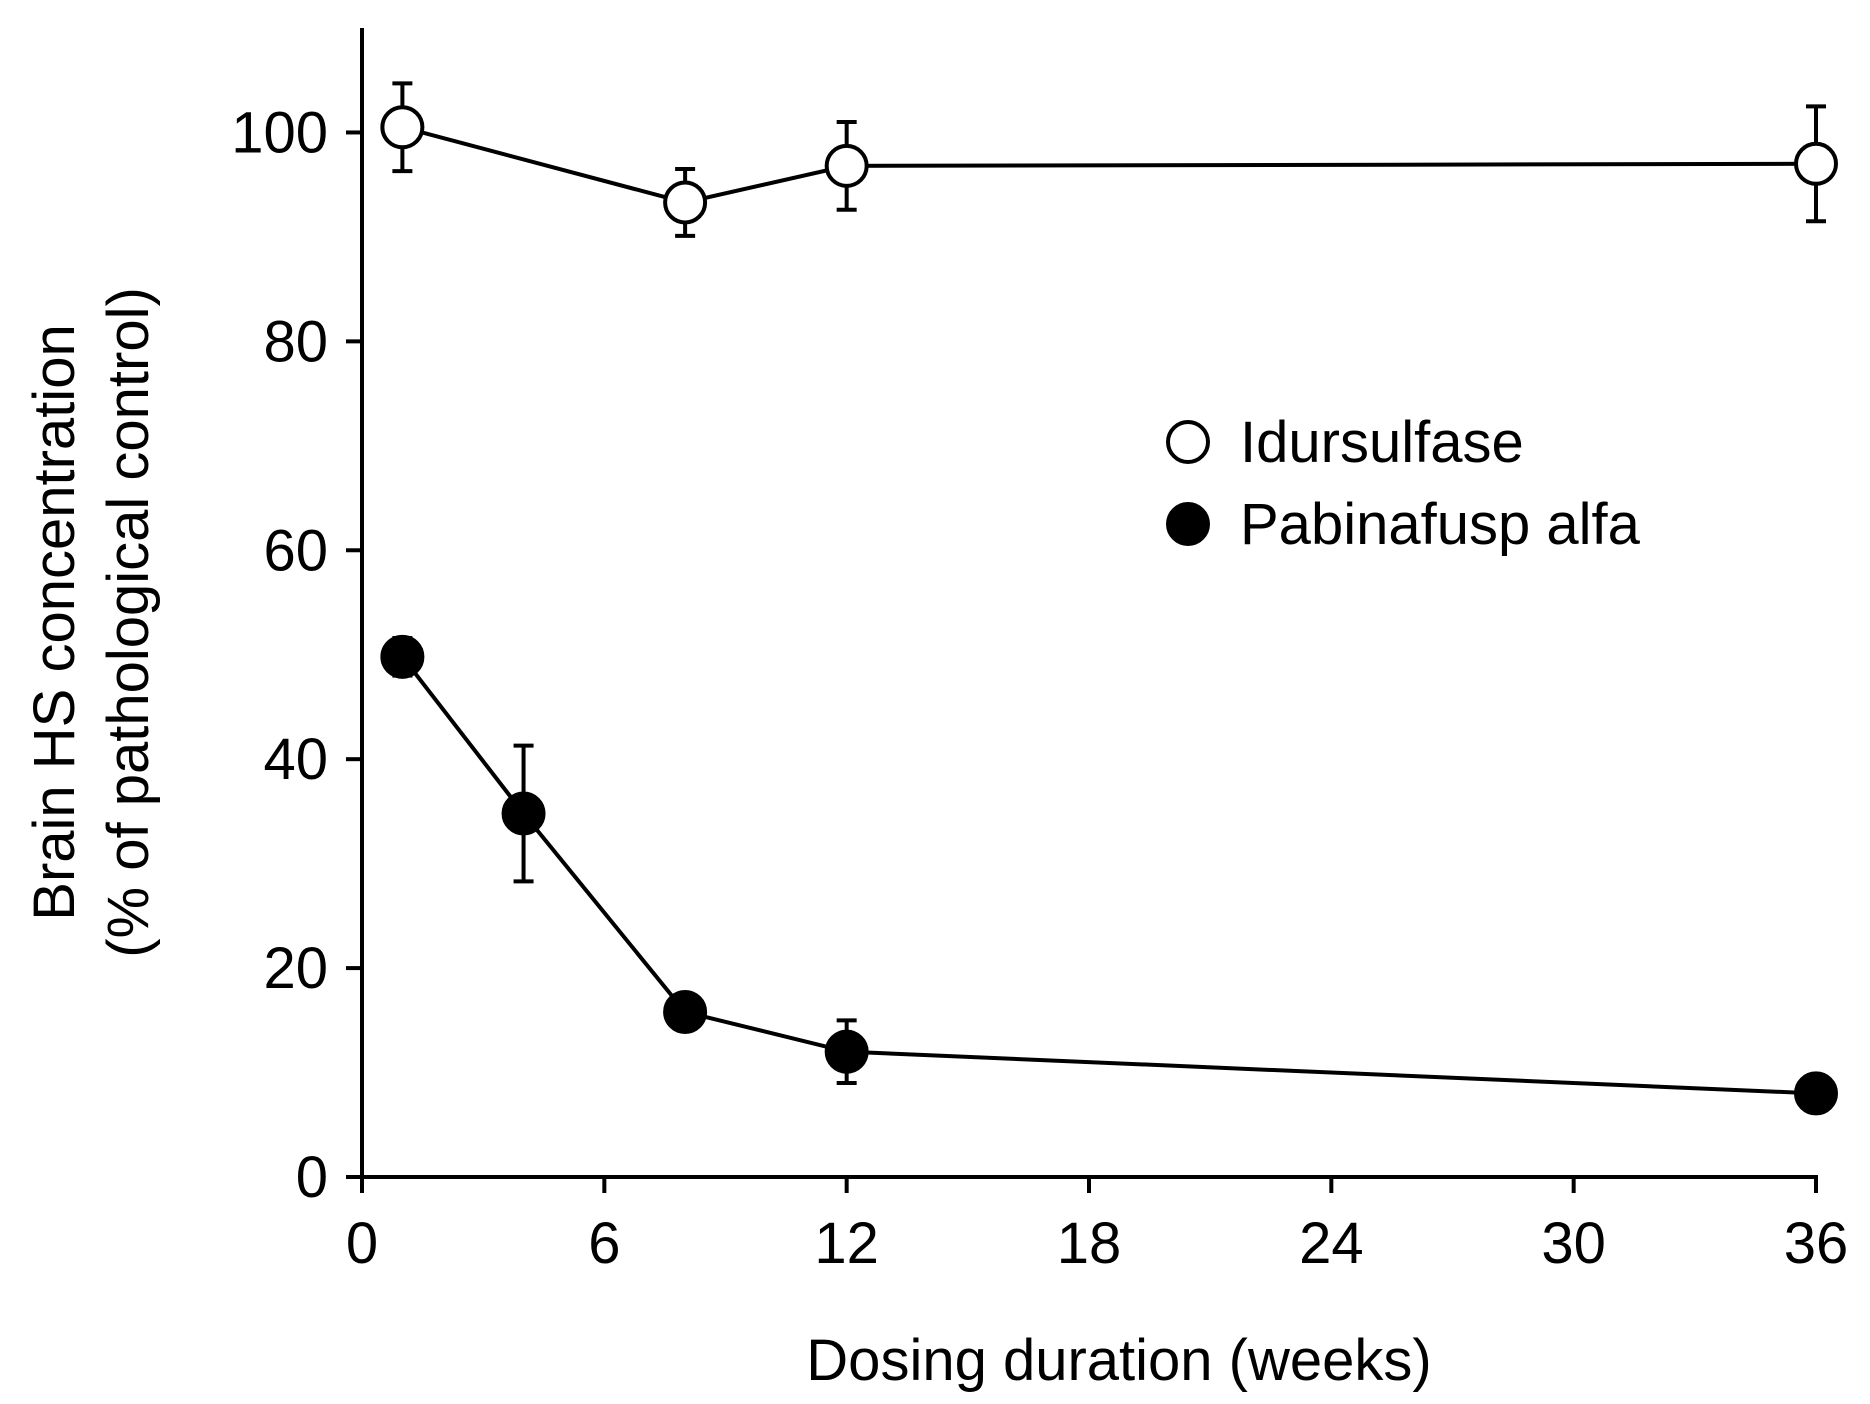 The width and height of the screenshot is (1870, 1404). I want to click on y-tick-label-0: 0, so click(312, 1177).